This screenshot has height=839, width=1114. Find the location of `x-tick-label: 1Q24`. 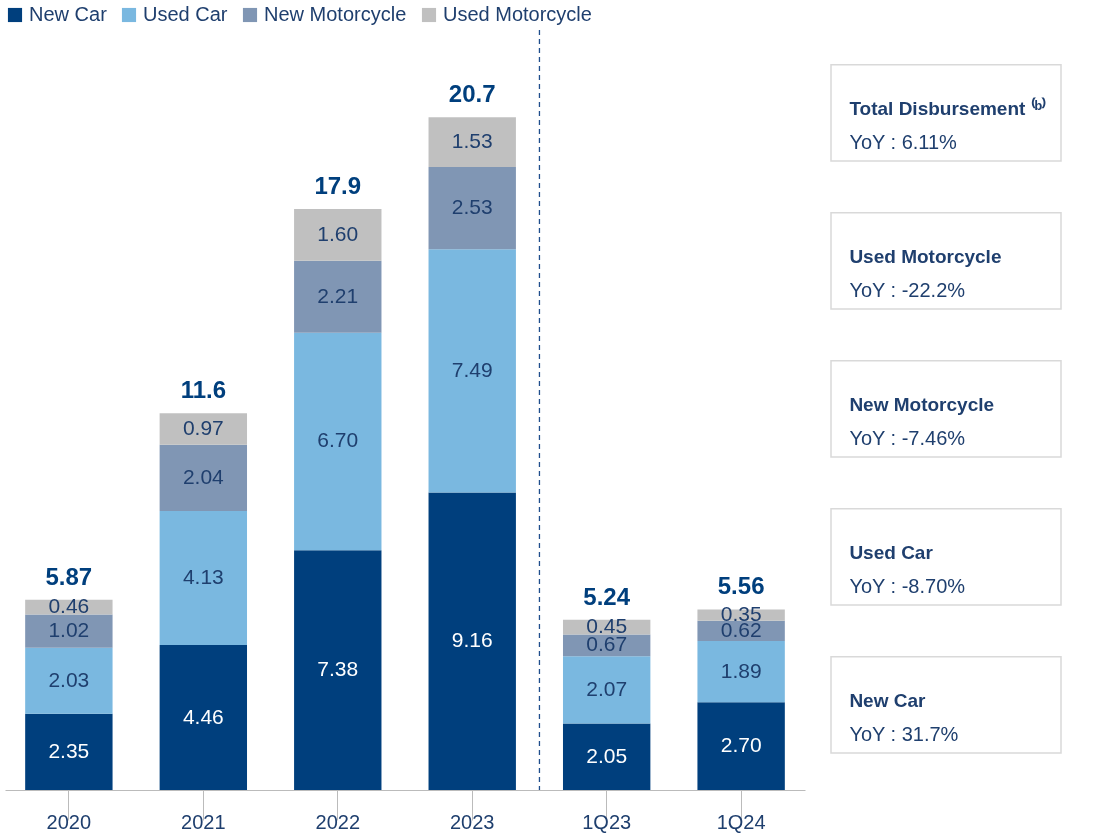

x-tick-label: 1Q24 is located at coordinates (741, 821).